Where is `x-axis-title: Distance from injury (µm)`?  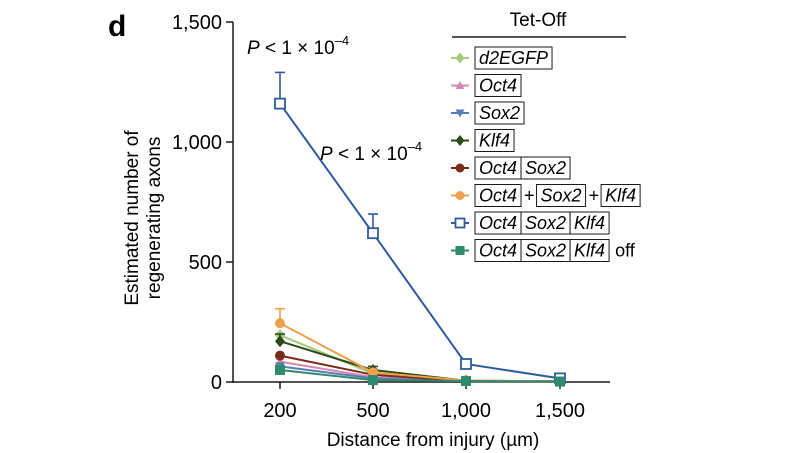 x-axis-title: Distance from injury (µm) is located at coordinates (433, 440).